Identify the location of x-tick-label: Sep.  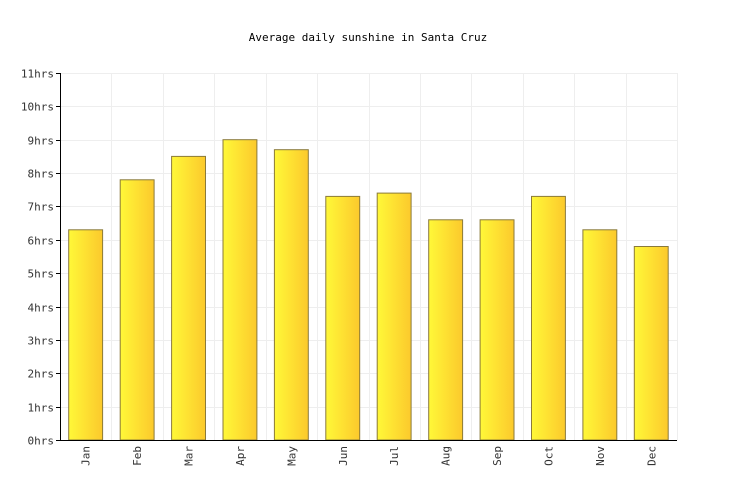
(497, 456).